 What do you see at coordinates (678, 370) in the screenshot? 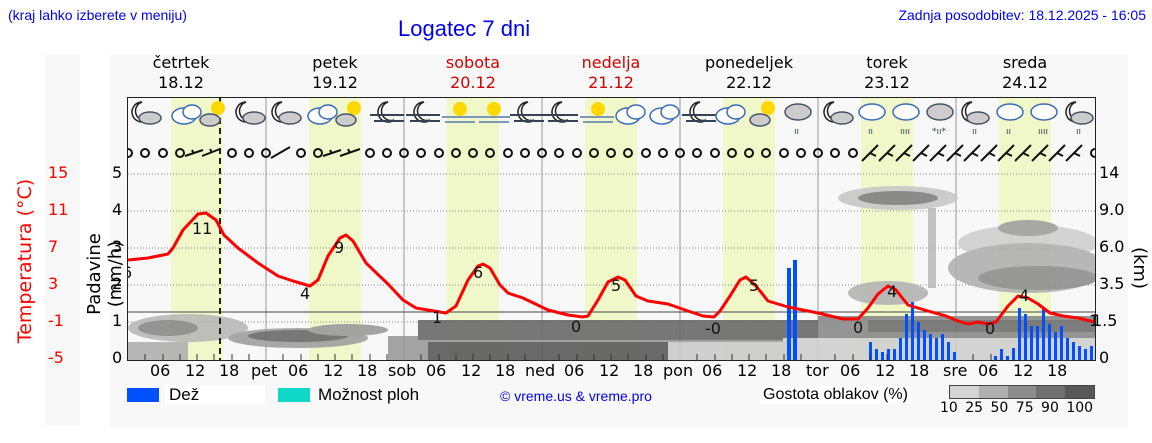
I see `x-tick: pon` at bounding box center [678, 370].